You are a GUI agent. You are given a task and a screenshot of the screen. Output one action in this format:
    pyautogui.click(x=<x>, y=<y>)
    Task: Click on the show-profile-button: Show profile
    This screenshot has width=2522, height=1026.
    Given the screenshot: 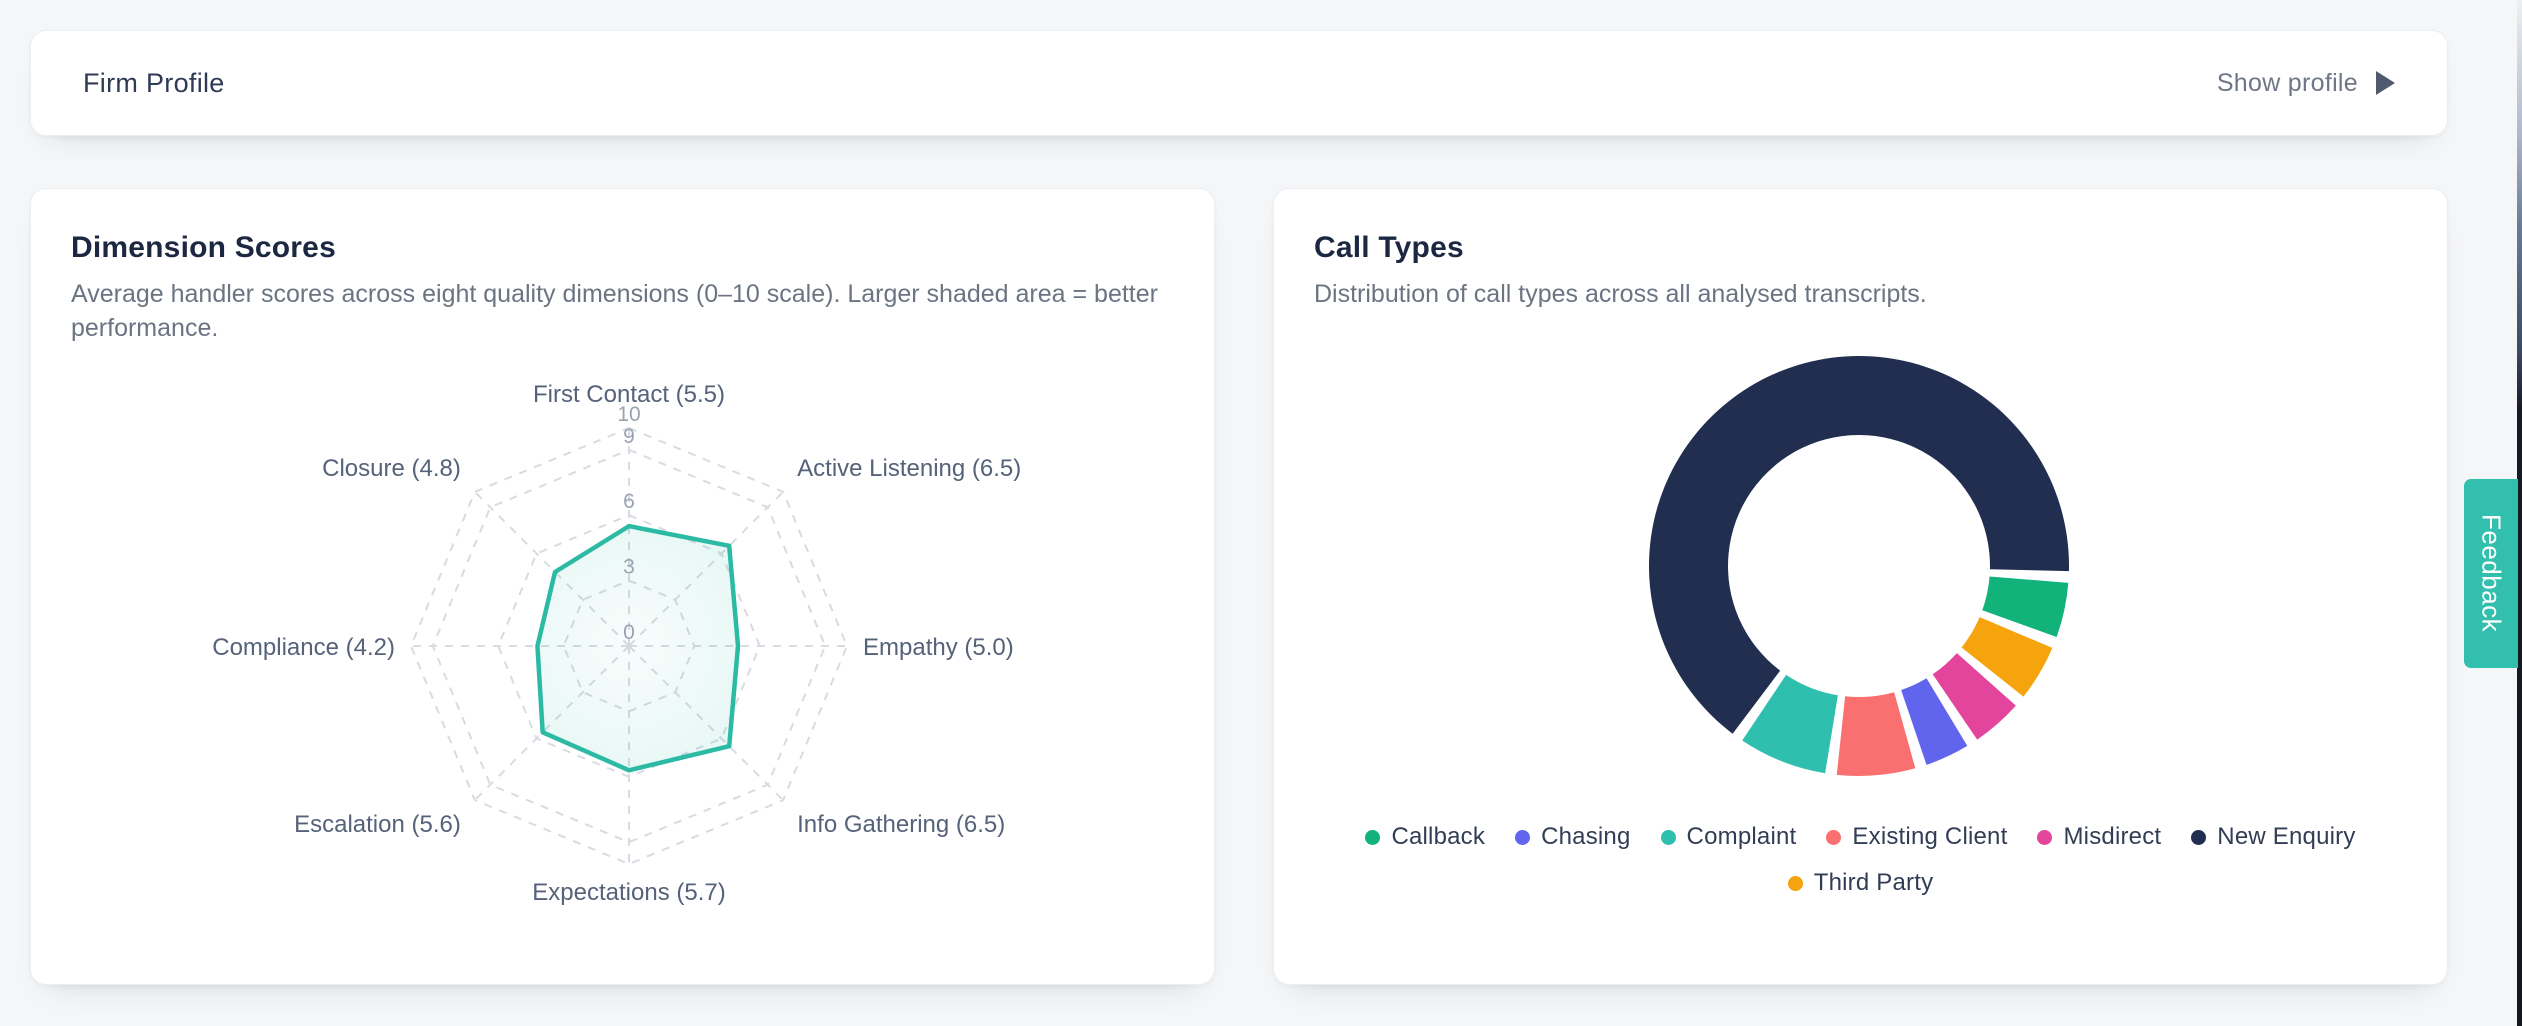 What is the action you would take?
    pyautogui.click(x=2306, y=83)
    